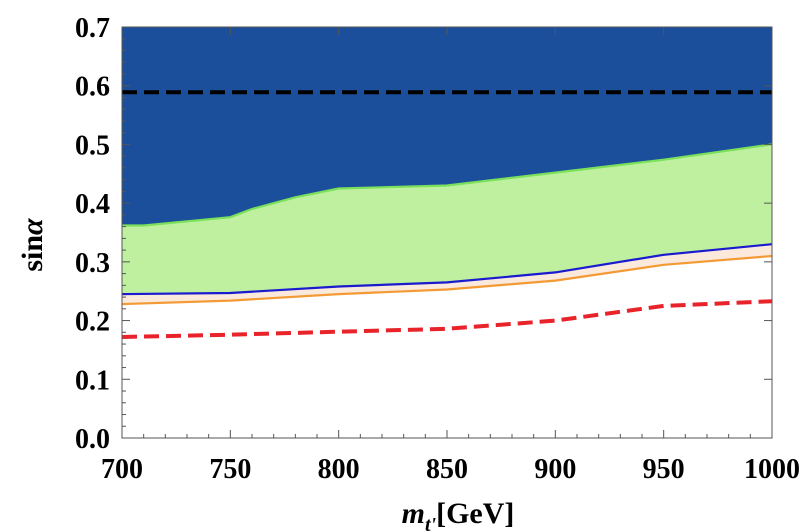  Describe the element at coordinates (772, 469) in the screenshot. I see `x-tick-label: 1000` at that location.